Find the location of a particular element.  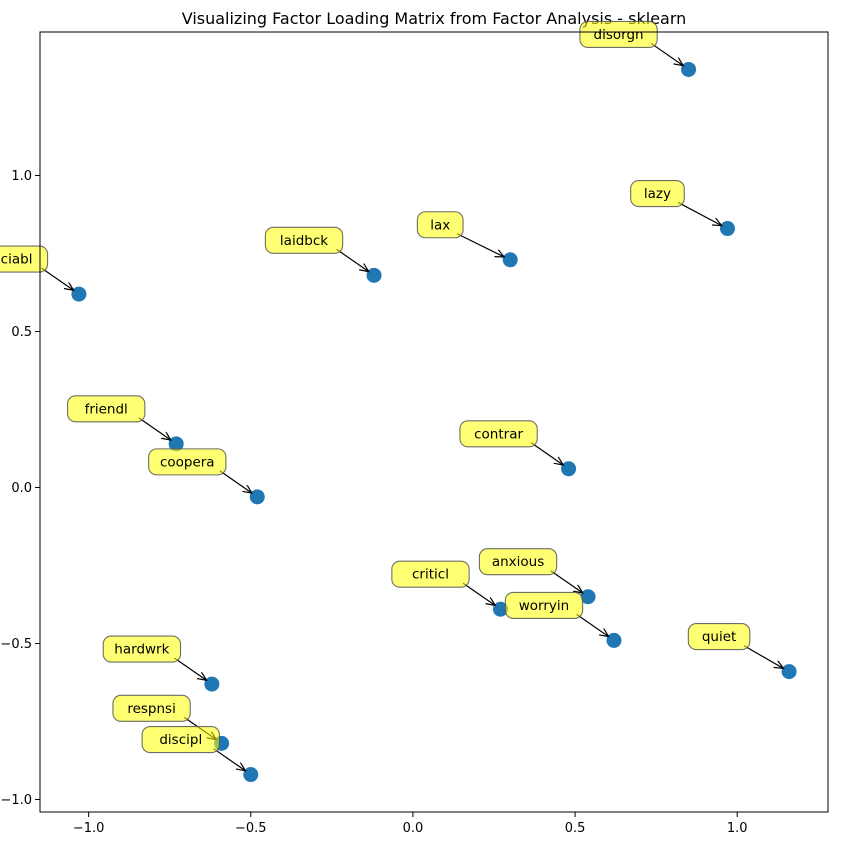

annotation-label: quiet is located at coordinates (719, 637).